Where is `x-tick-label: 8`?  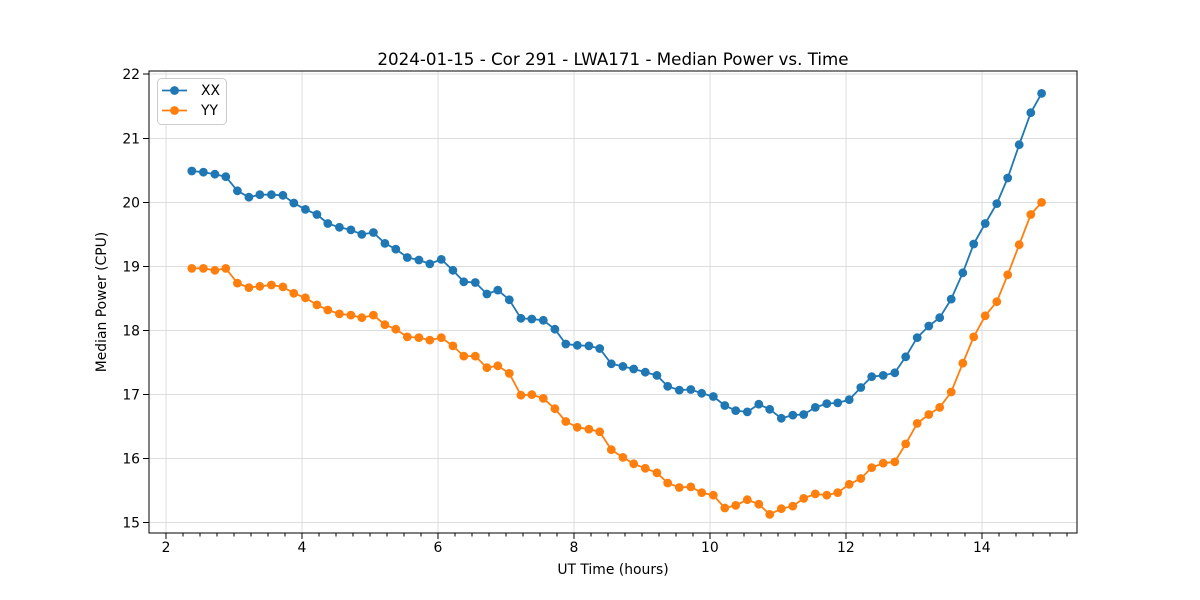
x-tick-label: 8 is located at coordinates (573, 548).